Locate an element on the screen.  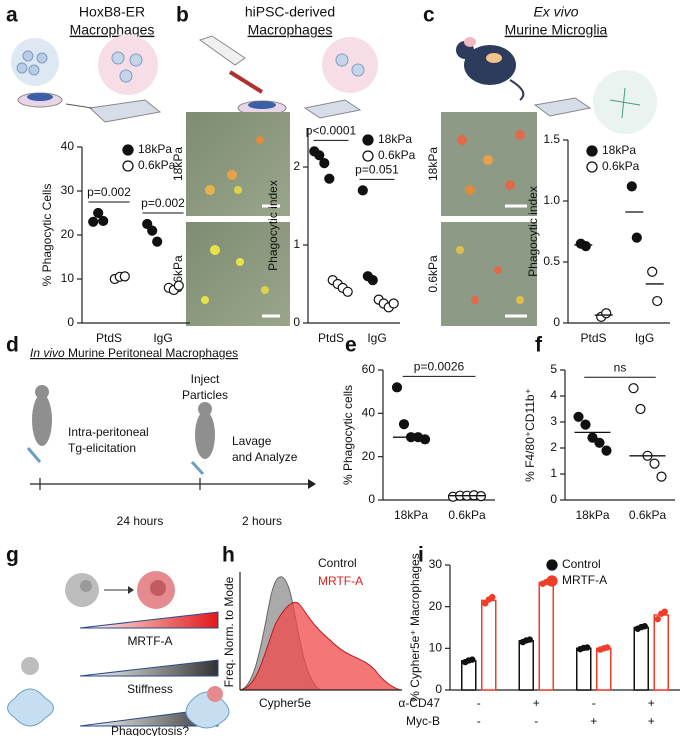
condition-label: α-CD47 is located at coordinates (419, 703).